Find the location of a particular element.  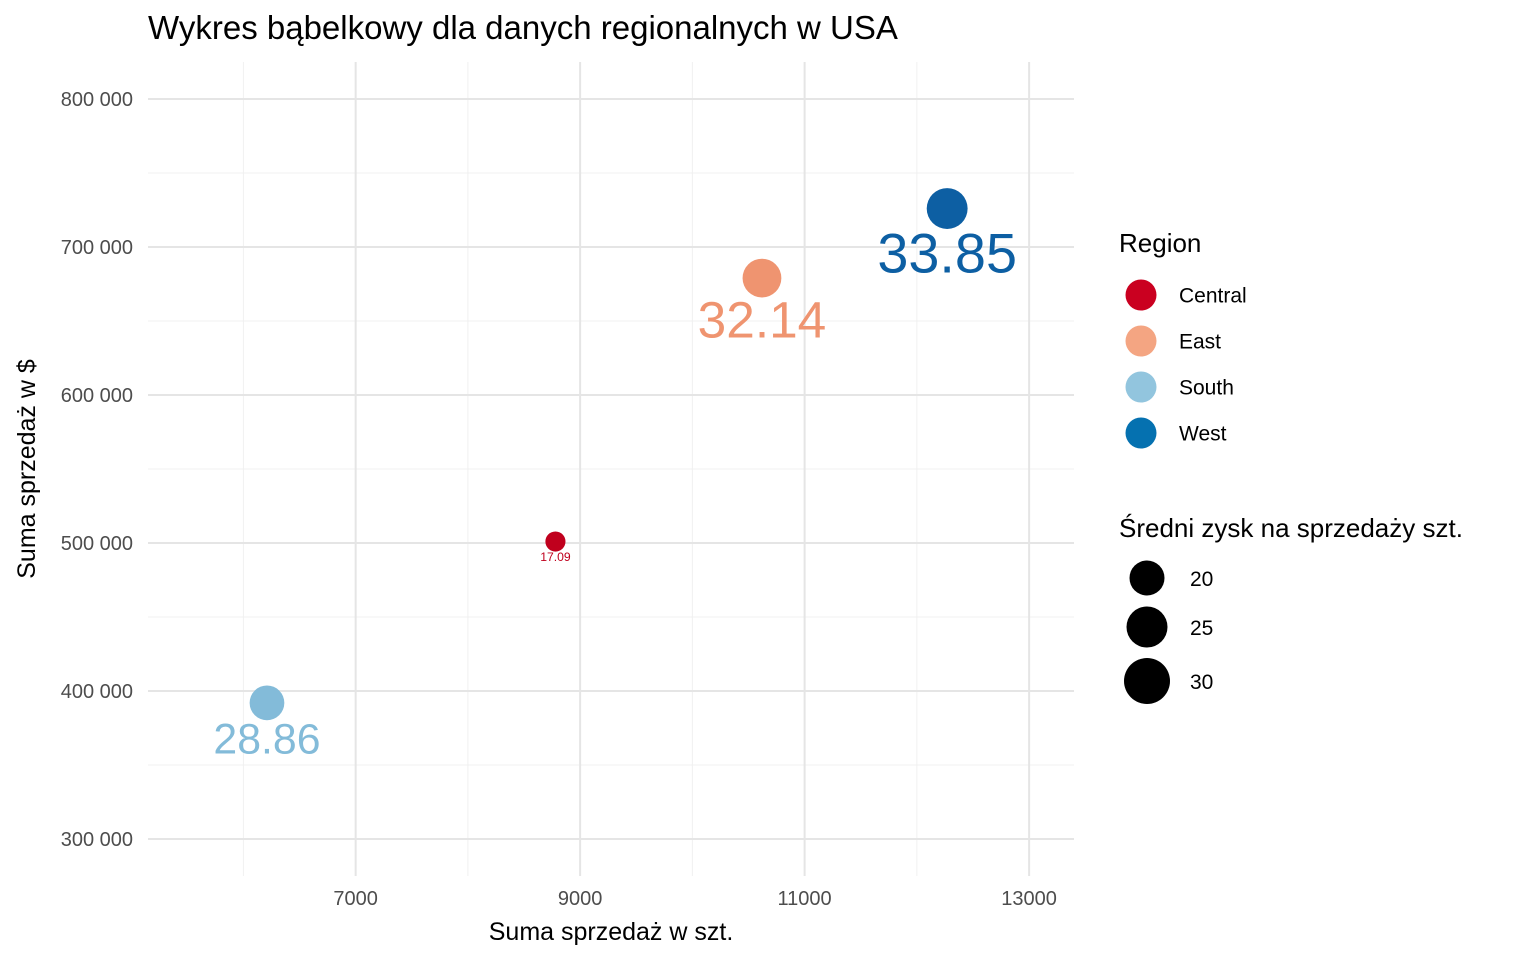

x-tick-label: 9000 is located at coordinates (580, 899).